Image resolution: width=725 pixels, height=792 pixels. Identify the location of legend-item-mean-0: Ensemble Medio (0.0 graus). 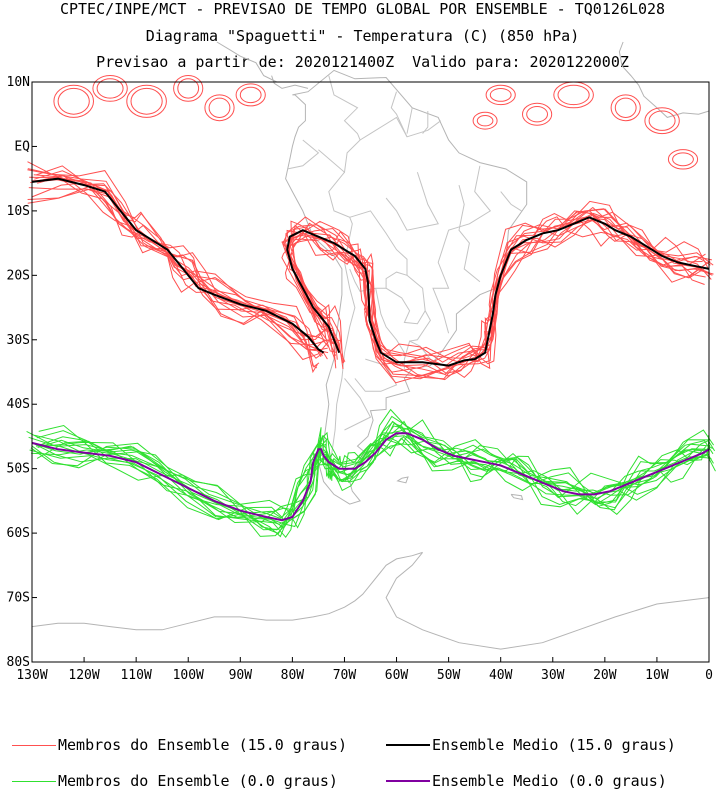
(526, 781).